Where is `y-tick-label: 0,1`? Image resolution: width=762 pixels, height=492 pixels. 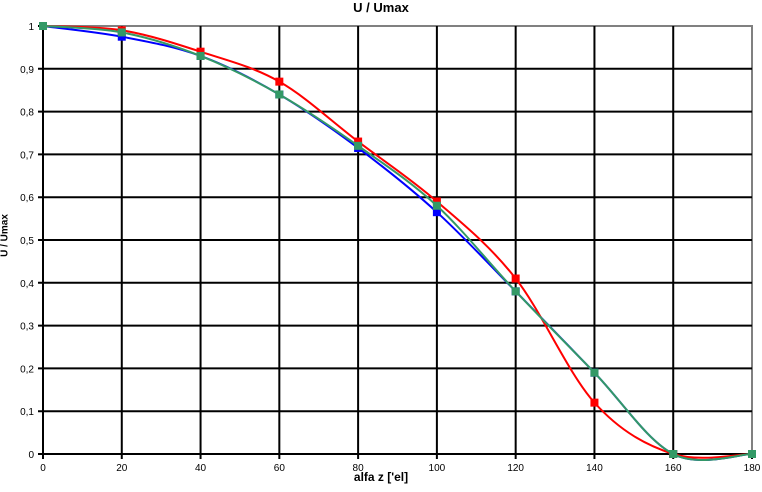
y-tick-label: 0,1 is located at coordinates (27, 412).